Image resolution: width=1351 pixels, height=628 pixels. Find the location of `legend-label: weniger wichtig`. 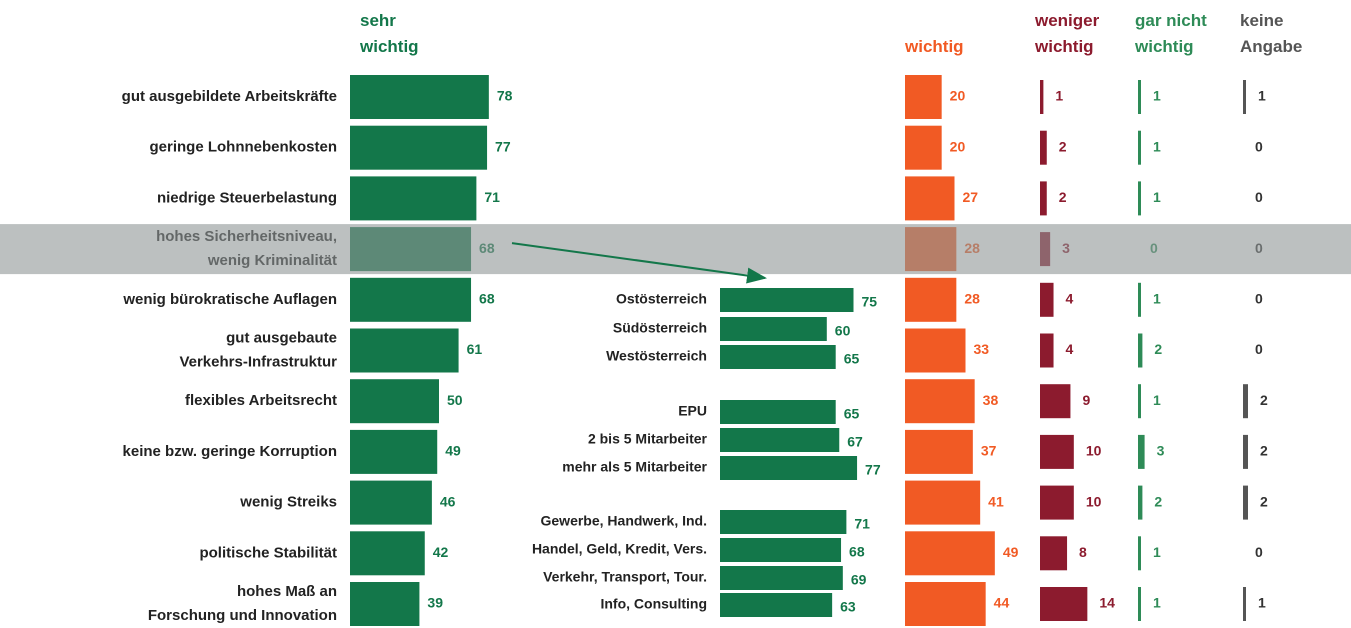

legend-label: weniger wichtig is located at coordinates (1069, 33).